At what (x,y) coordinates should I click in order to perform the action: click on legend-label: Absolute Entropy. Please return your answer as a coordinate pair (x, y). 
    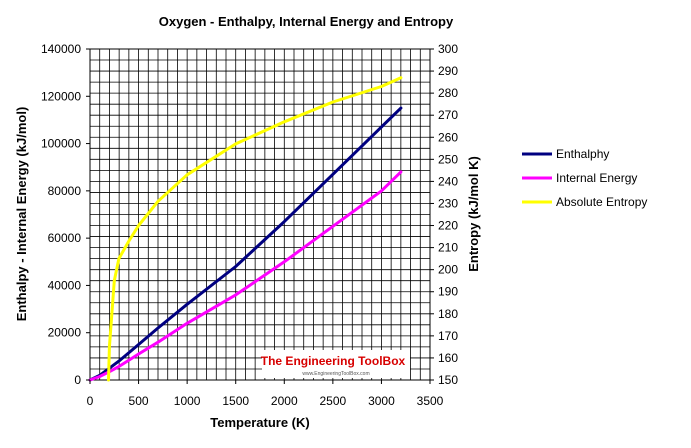
    Looking at the image, I should click on (601, 202).